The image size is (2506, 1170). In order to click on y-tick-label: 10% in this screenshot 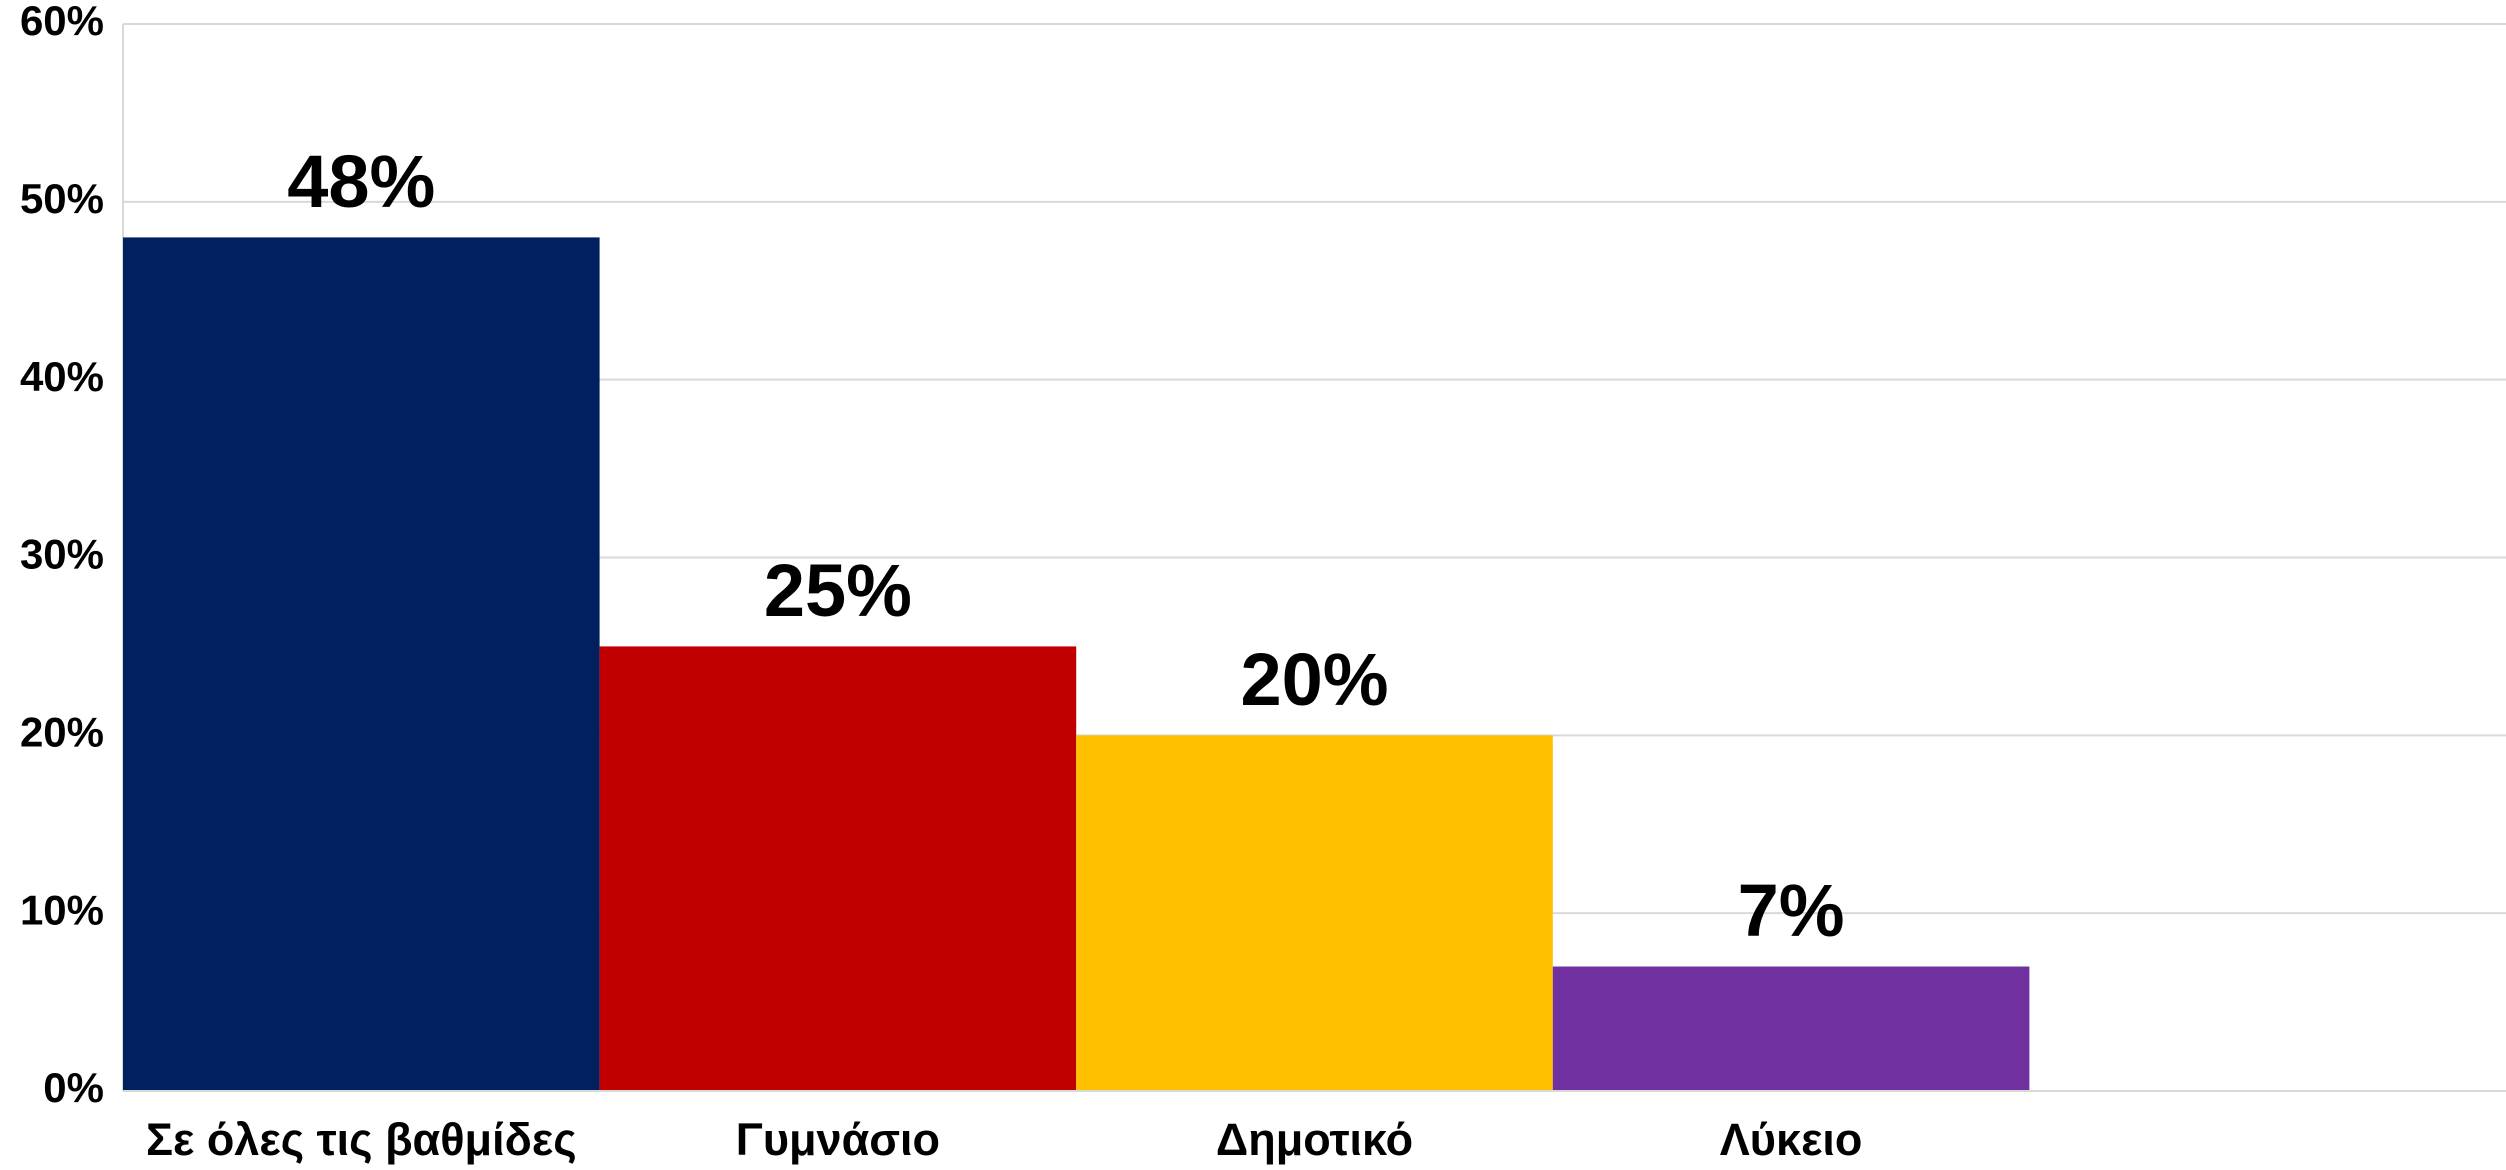, I will do `click(62, 909)`.